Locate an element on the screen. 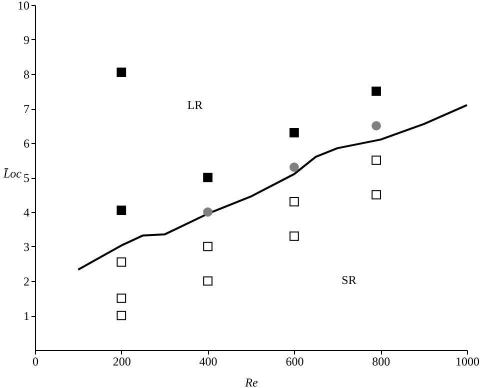 The width and height of the screenshot is (483, 388). y-tick-label: 8 is located at coordinates (27, 75).